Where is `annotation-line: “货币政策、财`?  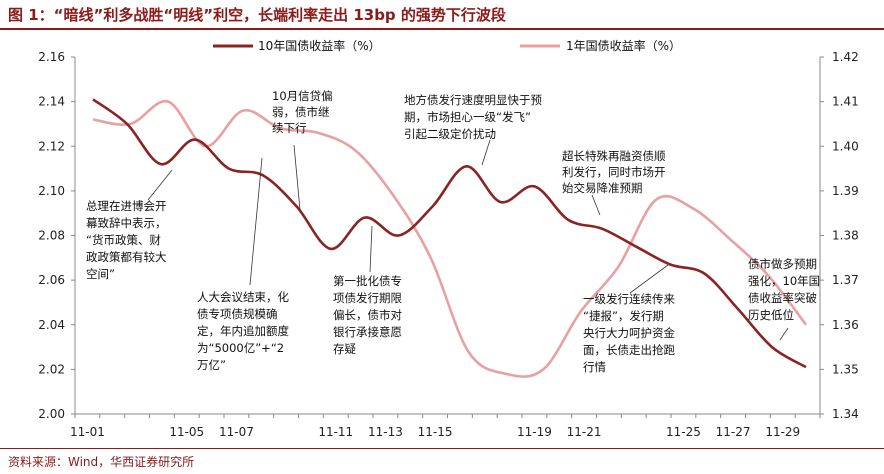 annotation-line: “货币政策、财 is located at coordinates (123, 240).